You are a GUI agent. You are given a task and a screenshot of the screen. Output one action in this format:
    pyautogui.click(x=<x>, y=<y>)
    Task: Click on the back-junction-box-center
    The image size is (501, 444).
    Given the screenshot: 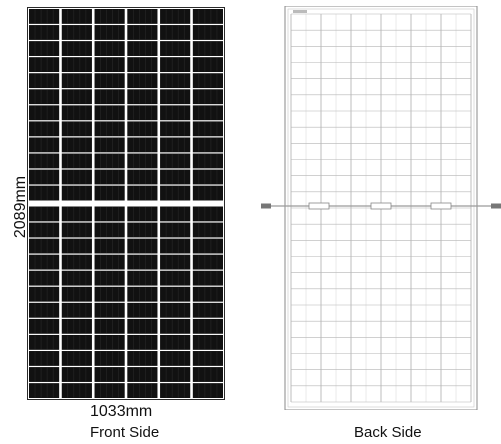 What is the action you would take?
    pyautogui.click(x=381, y=206)
    